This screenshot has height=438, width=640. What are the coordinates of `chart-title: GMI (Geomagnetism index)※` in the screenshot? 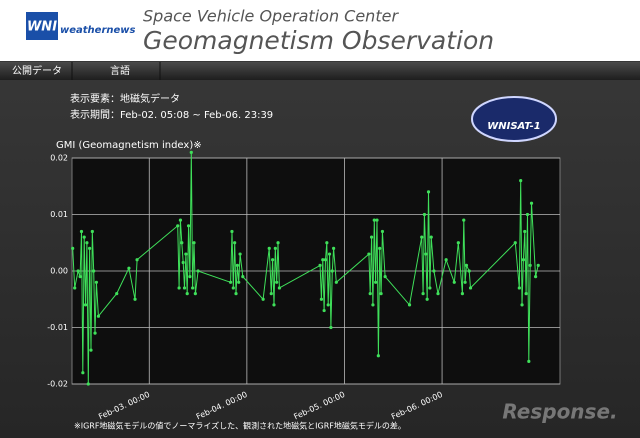 It's located at (129, 145).